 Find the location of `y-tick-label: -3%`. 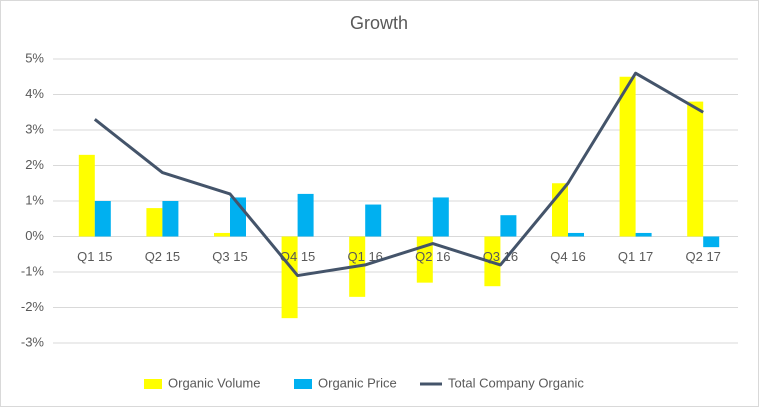

y-tick-label: -3% is located at coordinates (33, 341).